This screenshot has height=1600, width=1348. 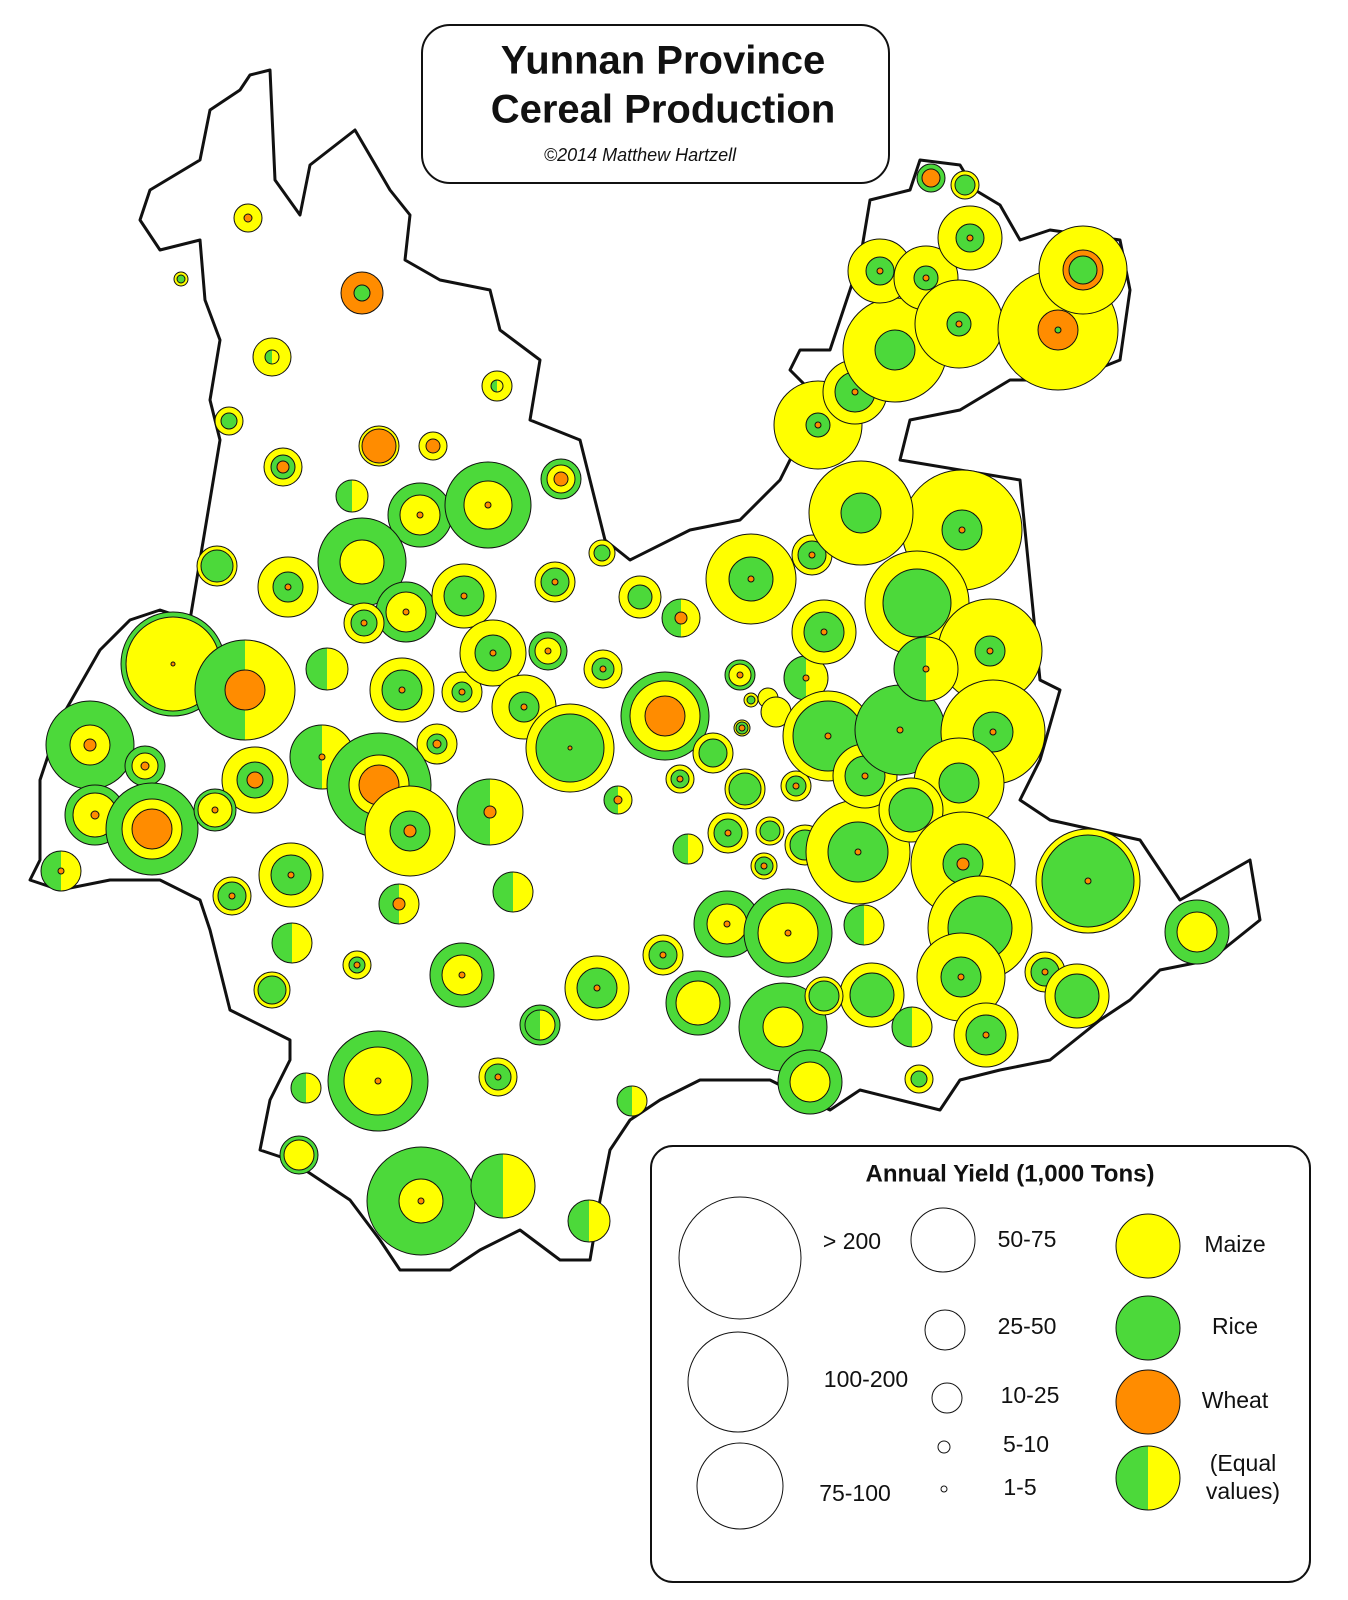 I want to click on size-label: 5-10, so click(x=1026, y=1444).